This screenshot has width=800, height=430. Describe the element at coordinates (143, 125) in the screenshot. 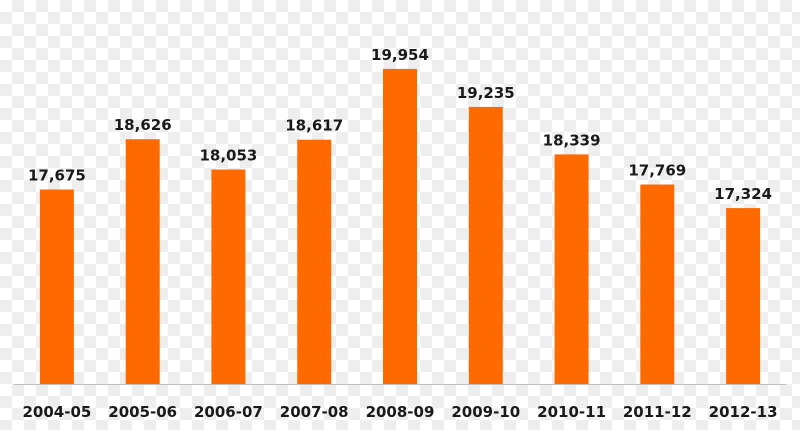

I see `data-label-2005-06: 18,626` at that location.